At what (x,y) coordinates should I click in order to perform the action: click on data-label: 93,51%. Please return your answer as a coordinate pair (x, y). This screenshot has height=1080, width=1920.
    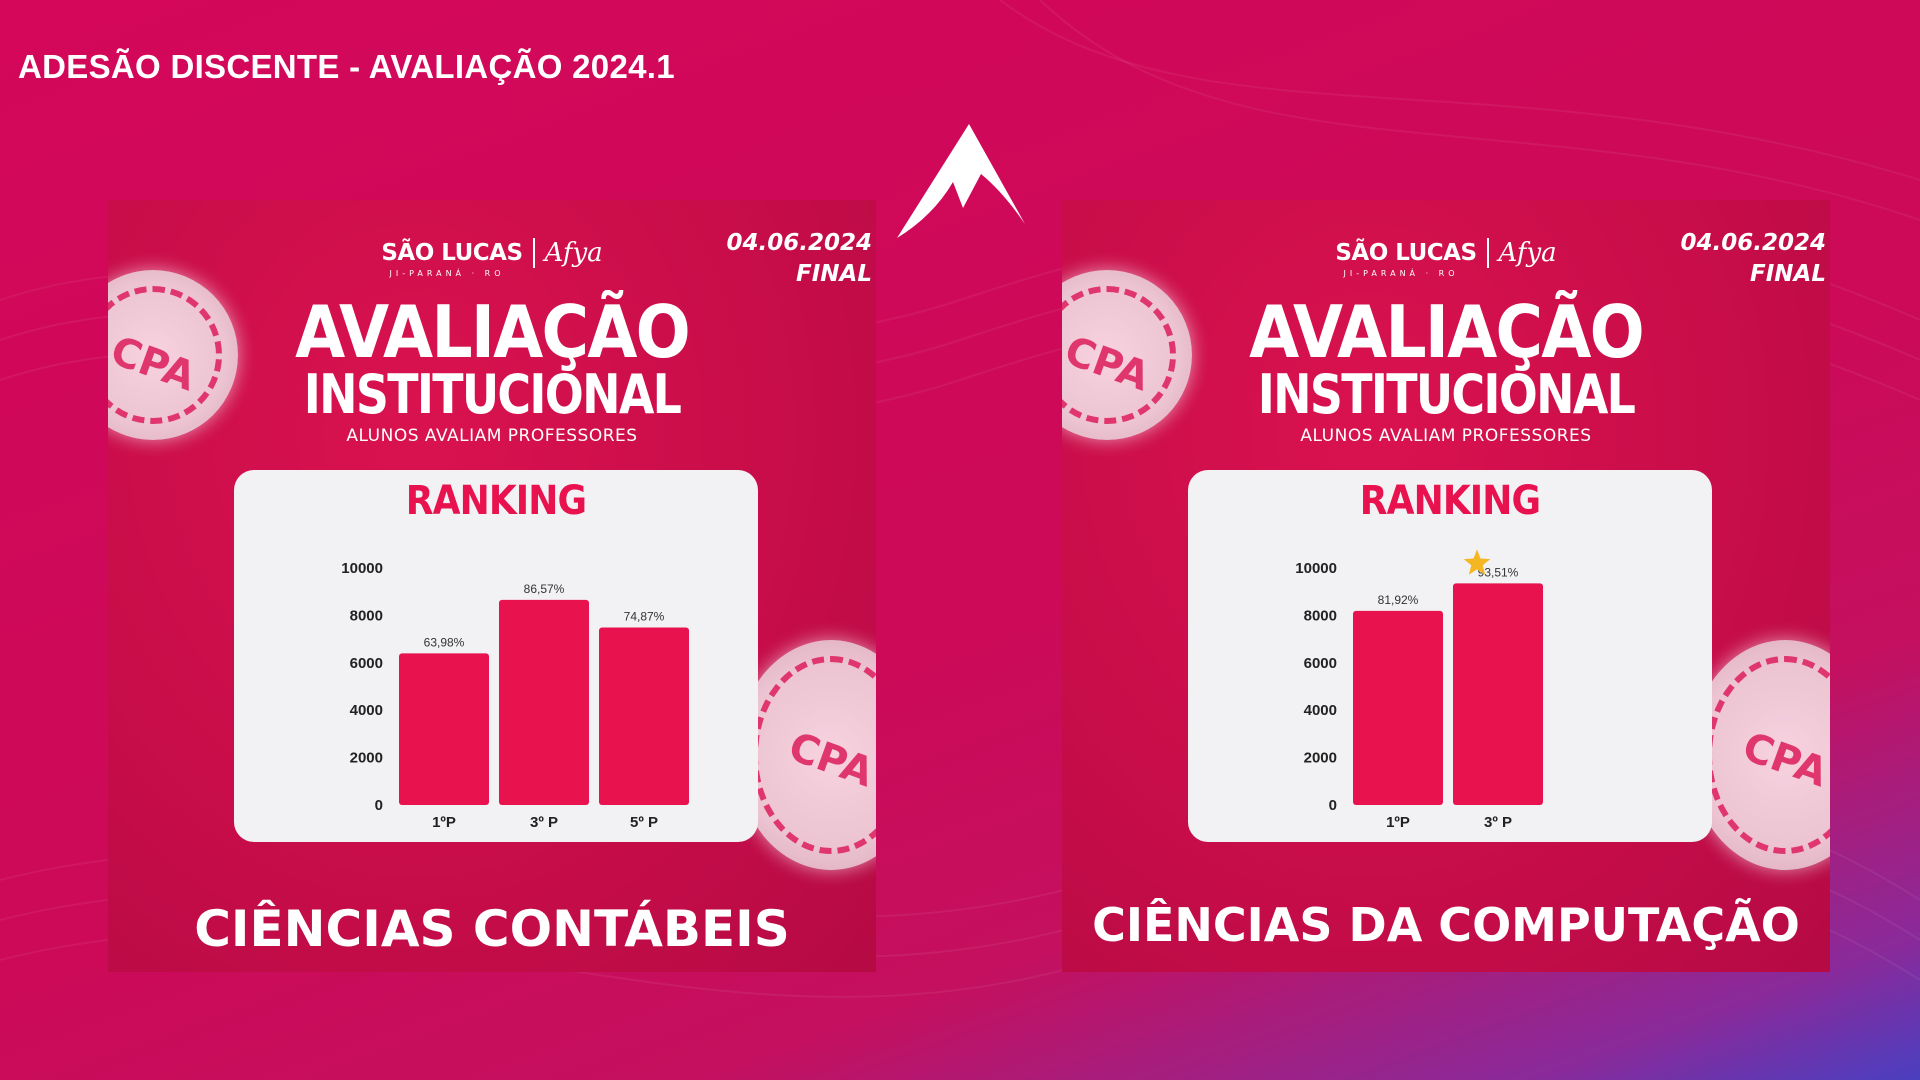
    Looking at the image, I should click on (1498, 572).